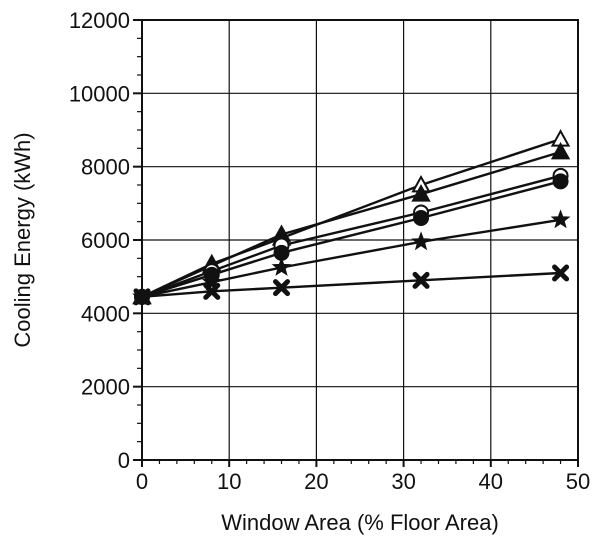  What do you see at coordinates (99, 20) in the screenshot?
I see `y-tick-label: 12000` at bounding box center [99, 20].